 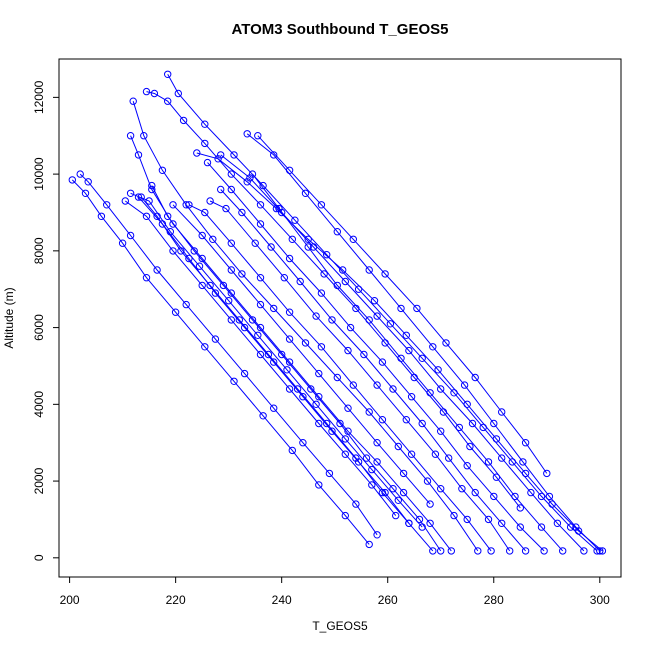 I want to click on y-tick-label: 10000, so click(x=39, y=174).